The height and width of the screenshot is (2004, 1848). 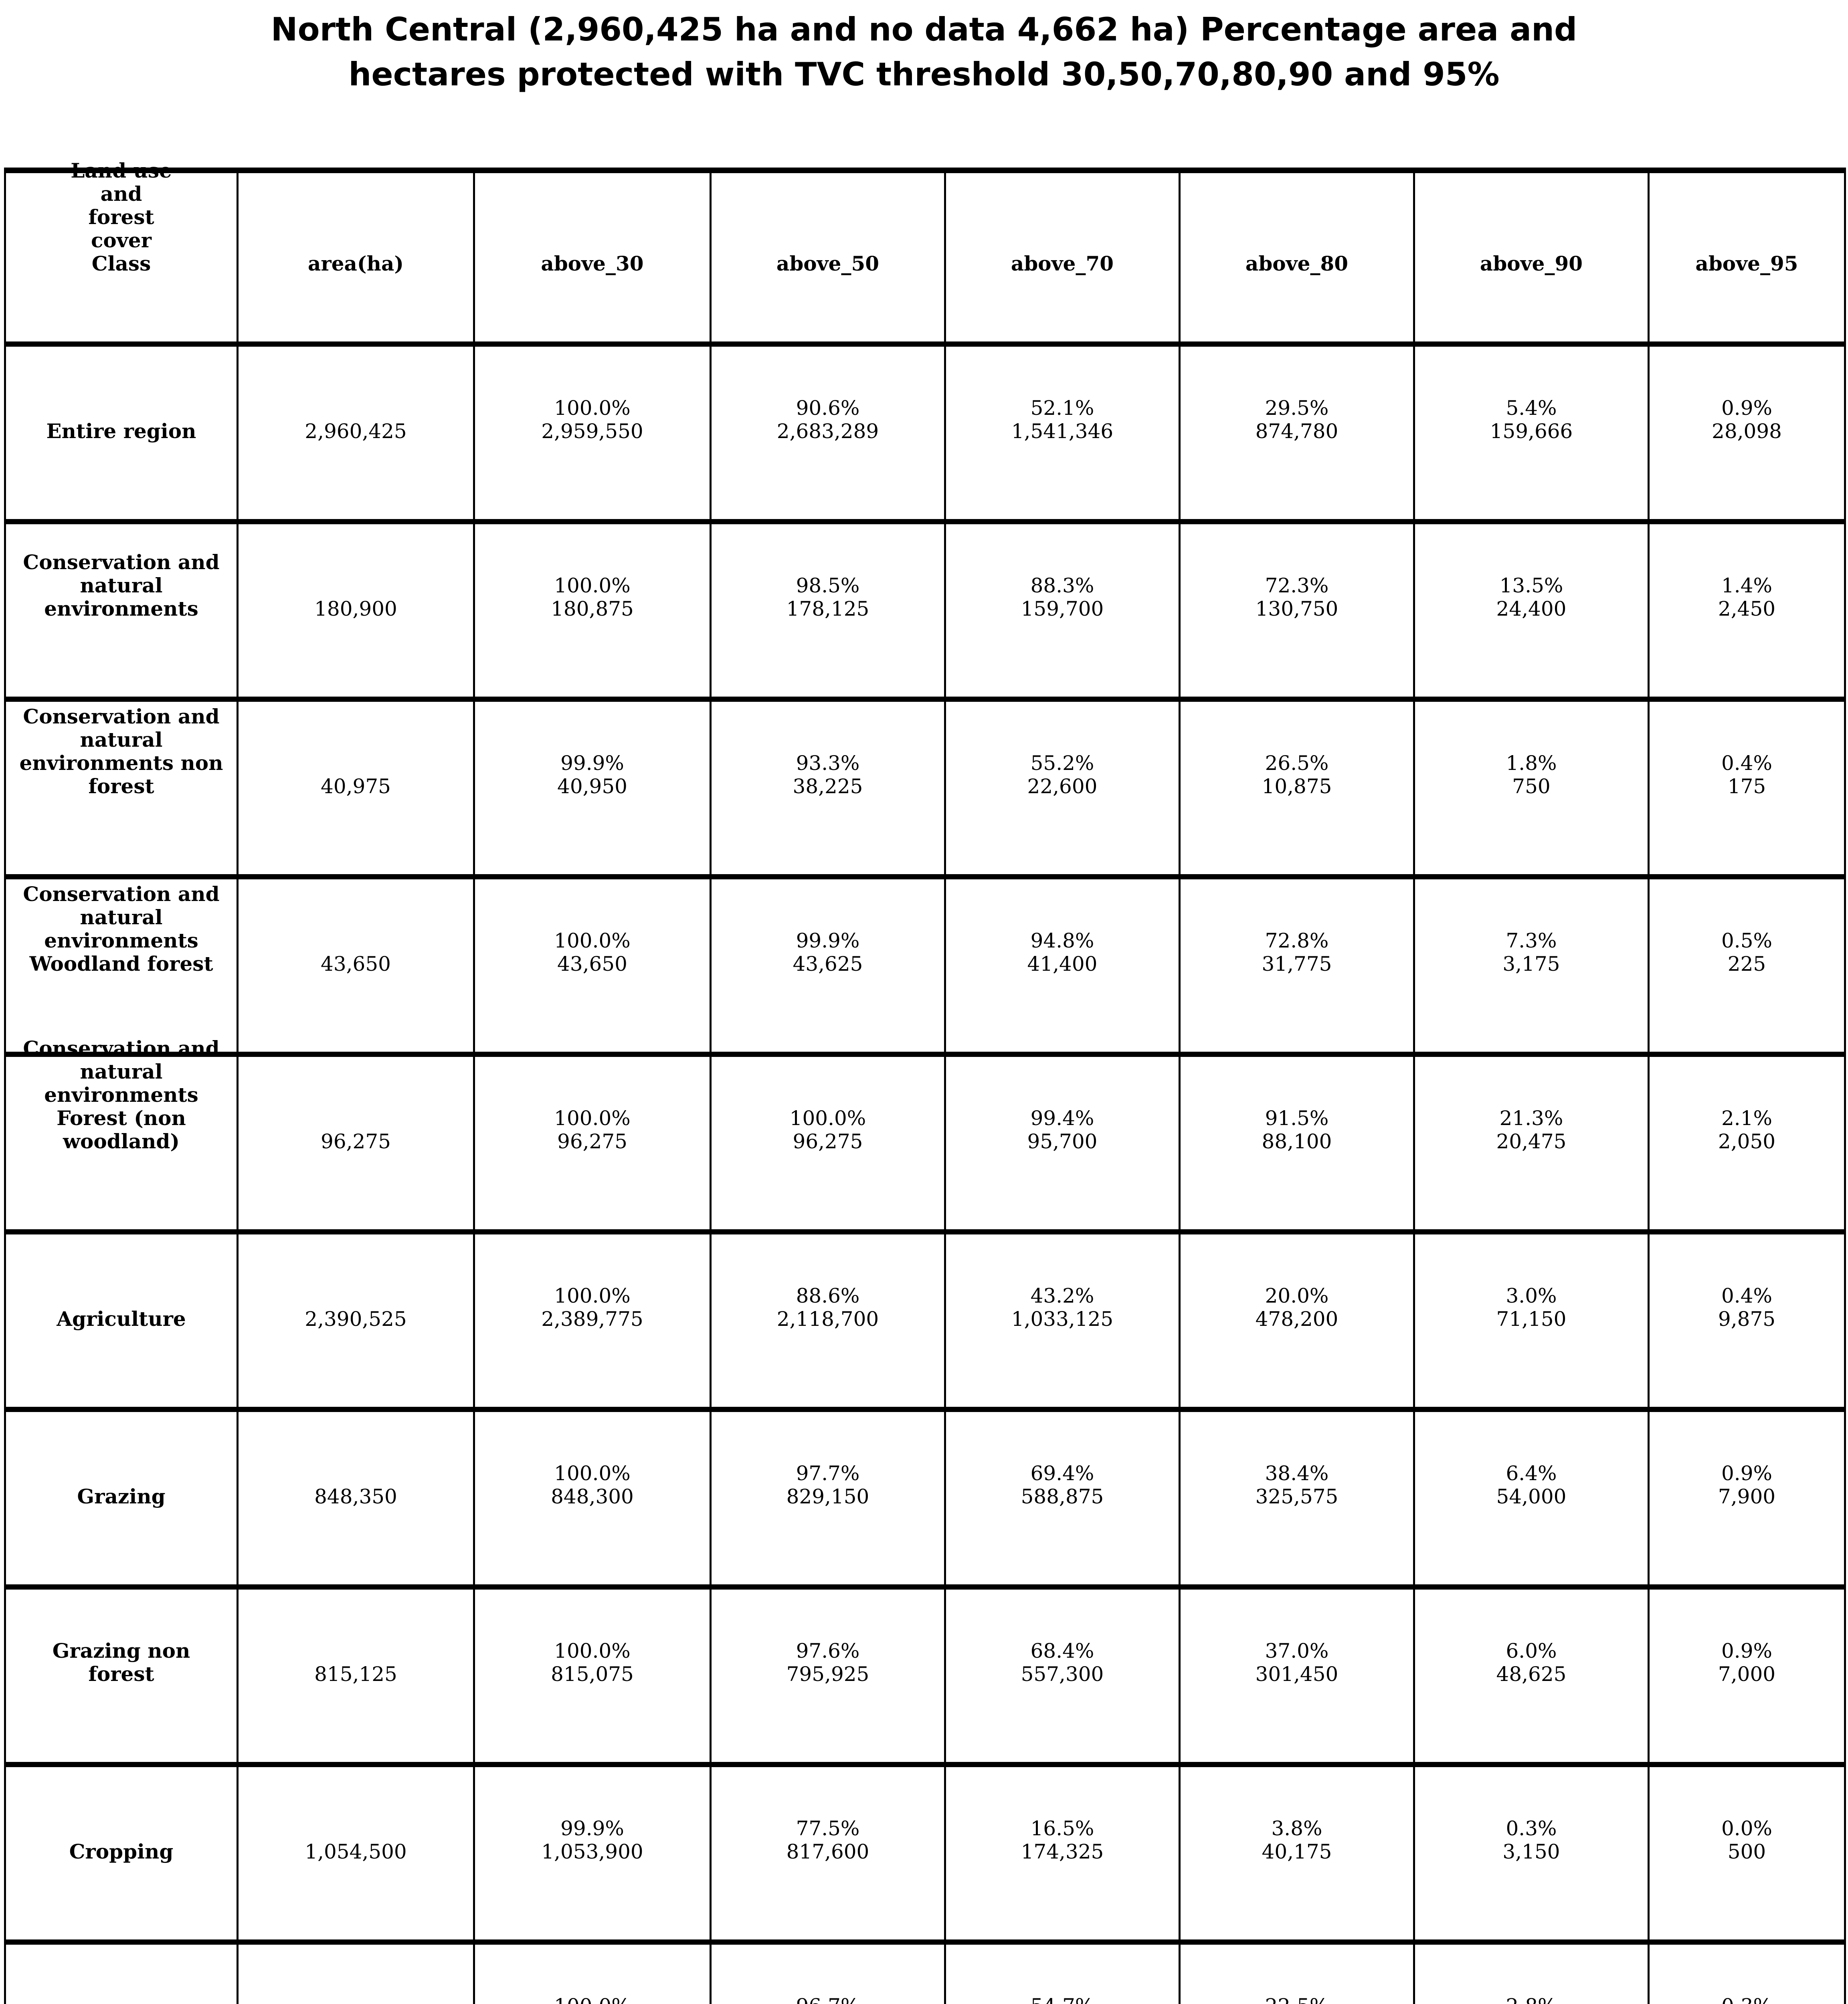 I want to click on pct-ha-value: 29.5% 874,780, so click(x=1296, y=420).